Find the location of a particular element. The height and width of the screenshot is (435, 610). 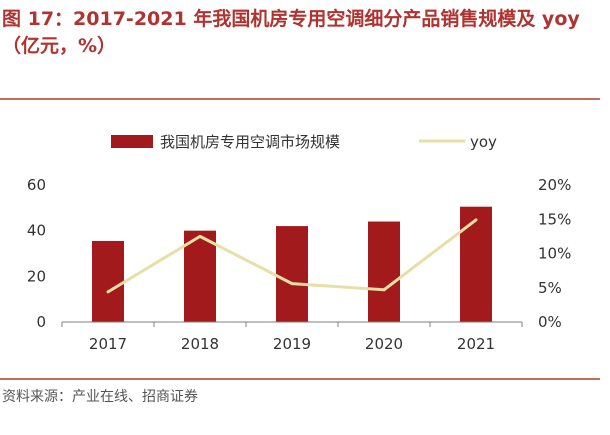

yoy-line-series is located at coordinates (292, 256).